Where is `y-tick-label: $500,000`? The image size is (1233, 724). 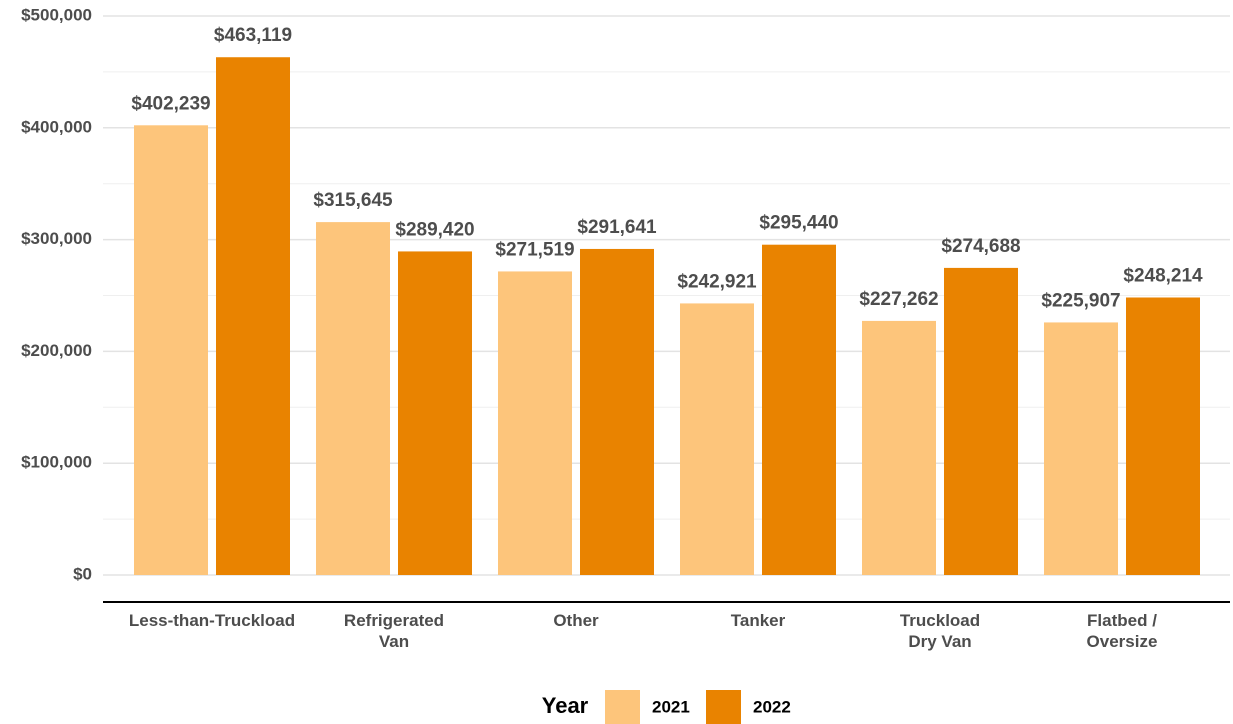 y-tick-label: $500,000 is located at coordinates (56, 14).